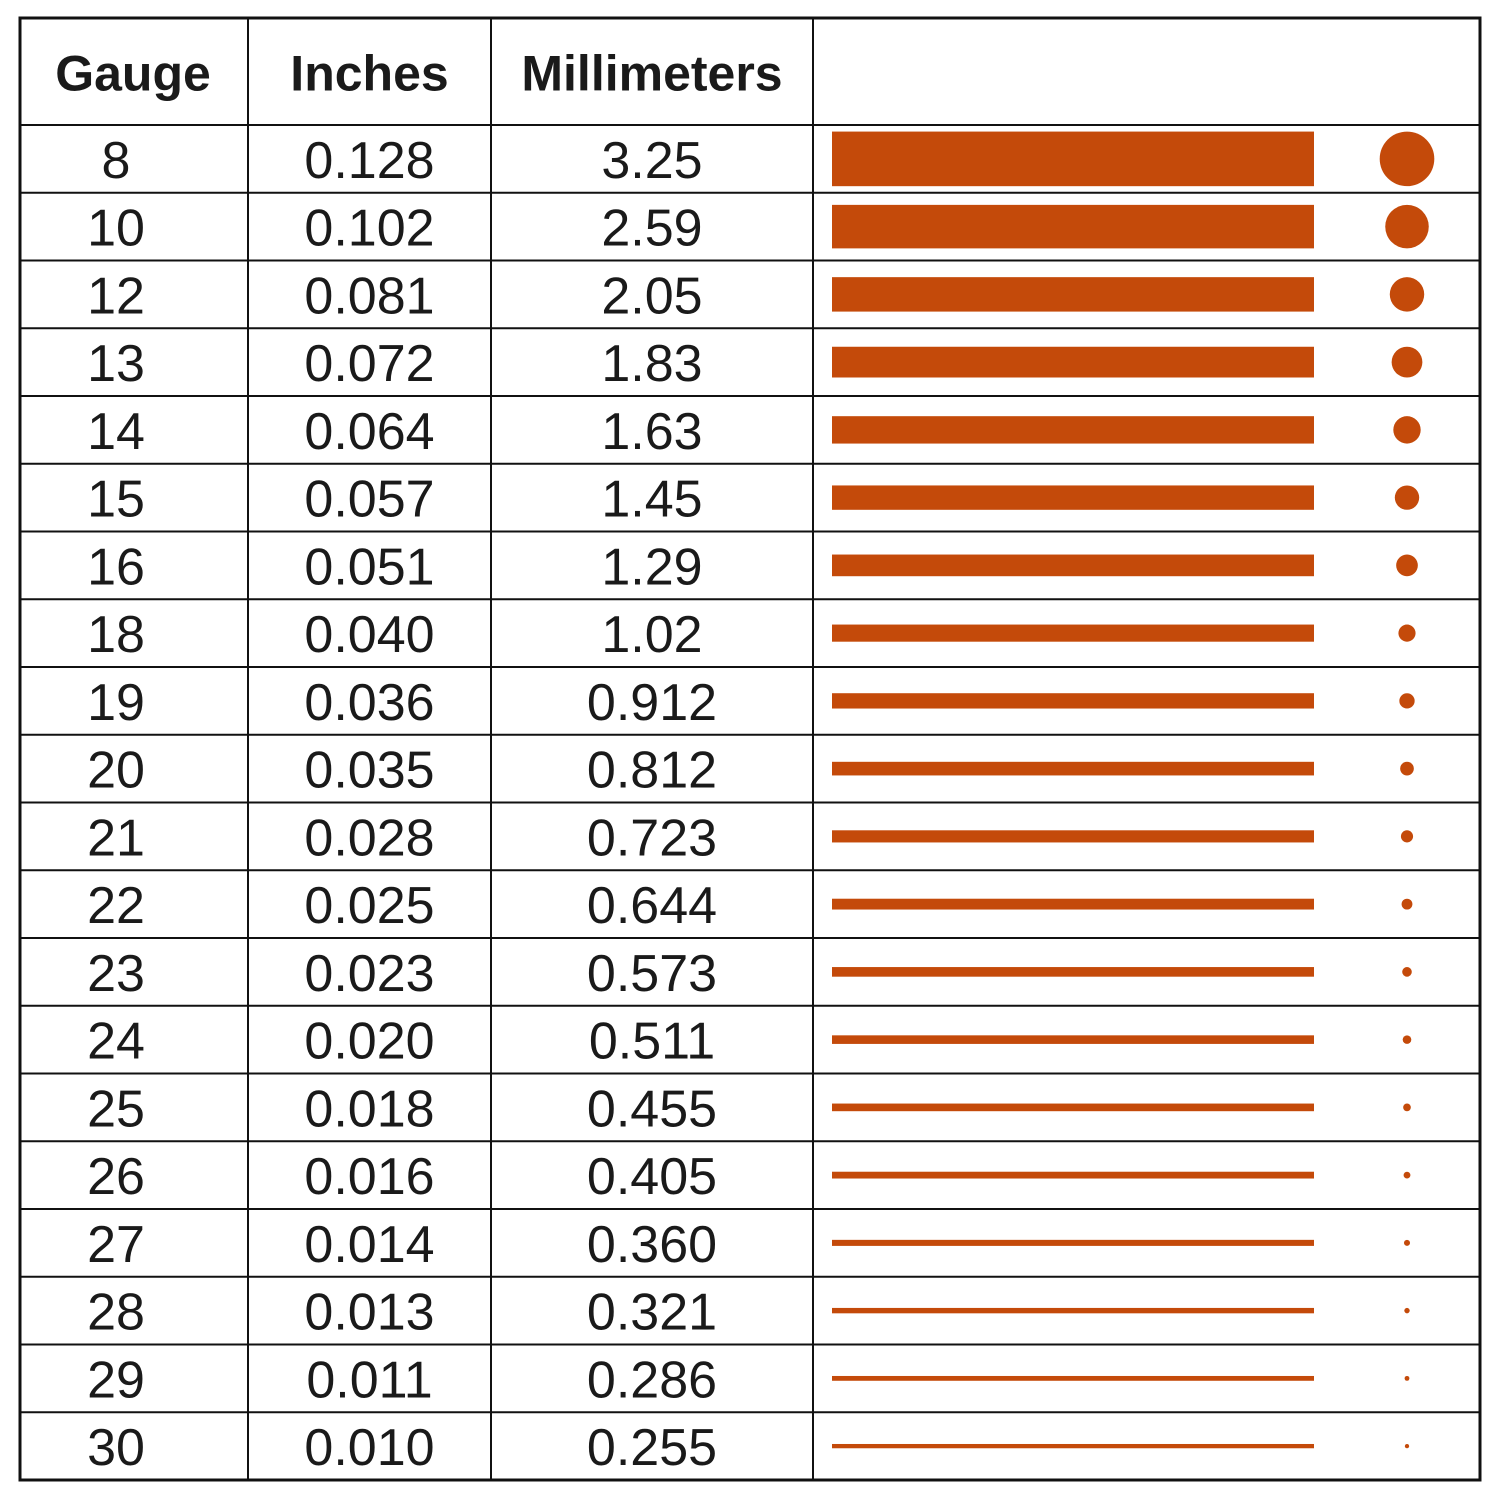 The image size is (1500, 1500). Describe the element at coordinates (369, 500) in the screenshot. I see `cell: 0.057` at that location.